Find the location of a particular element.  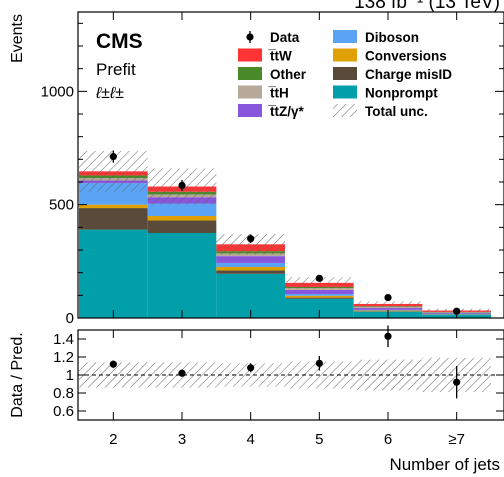

ratio-uncertainty-layer is located at coordinates (285, 375).